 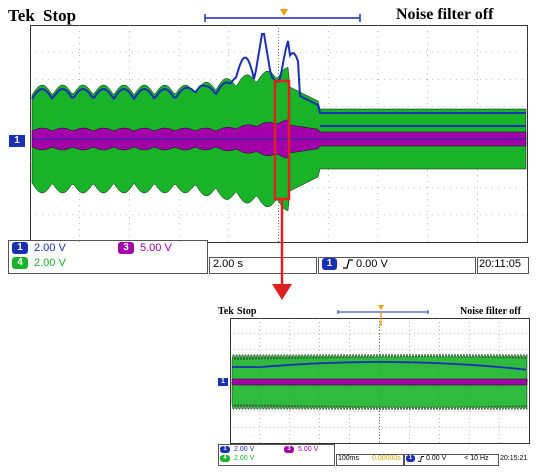 I want to click on zoom-channel-scale-panel, so click(x=276, y=455).